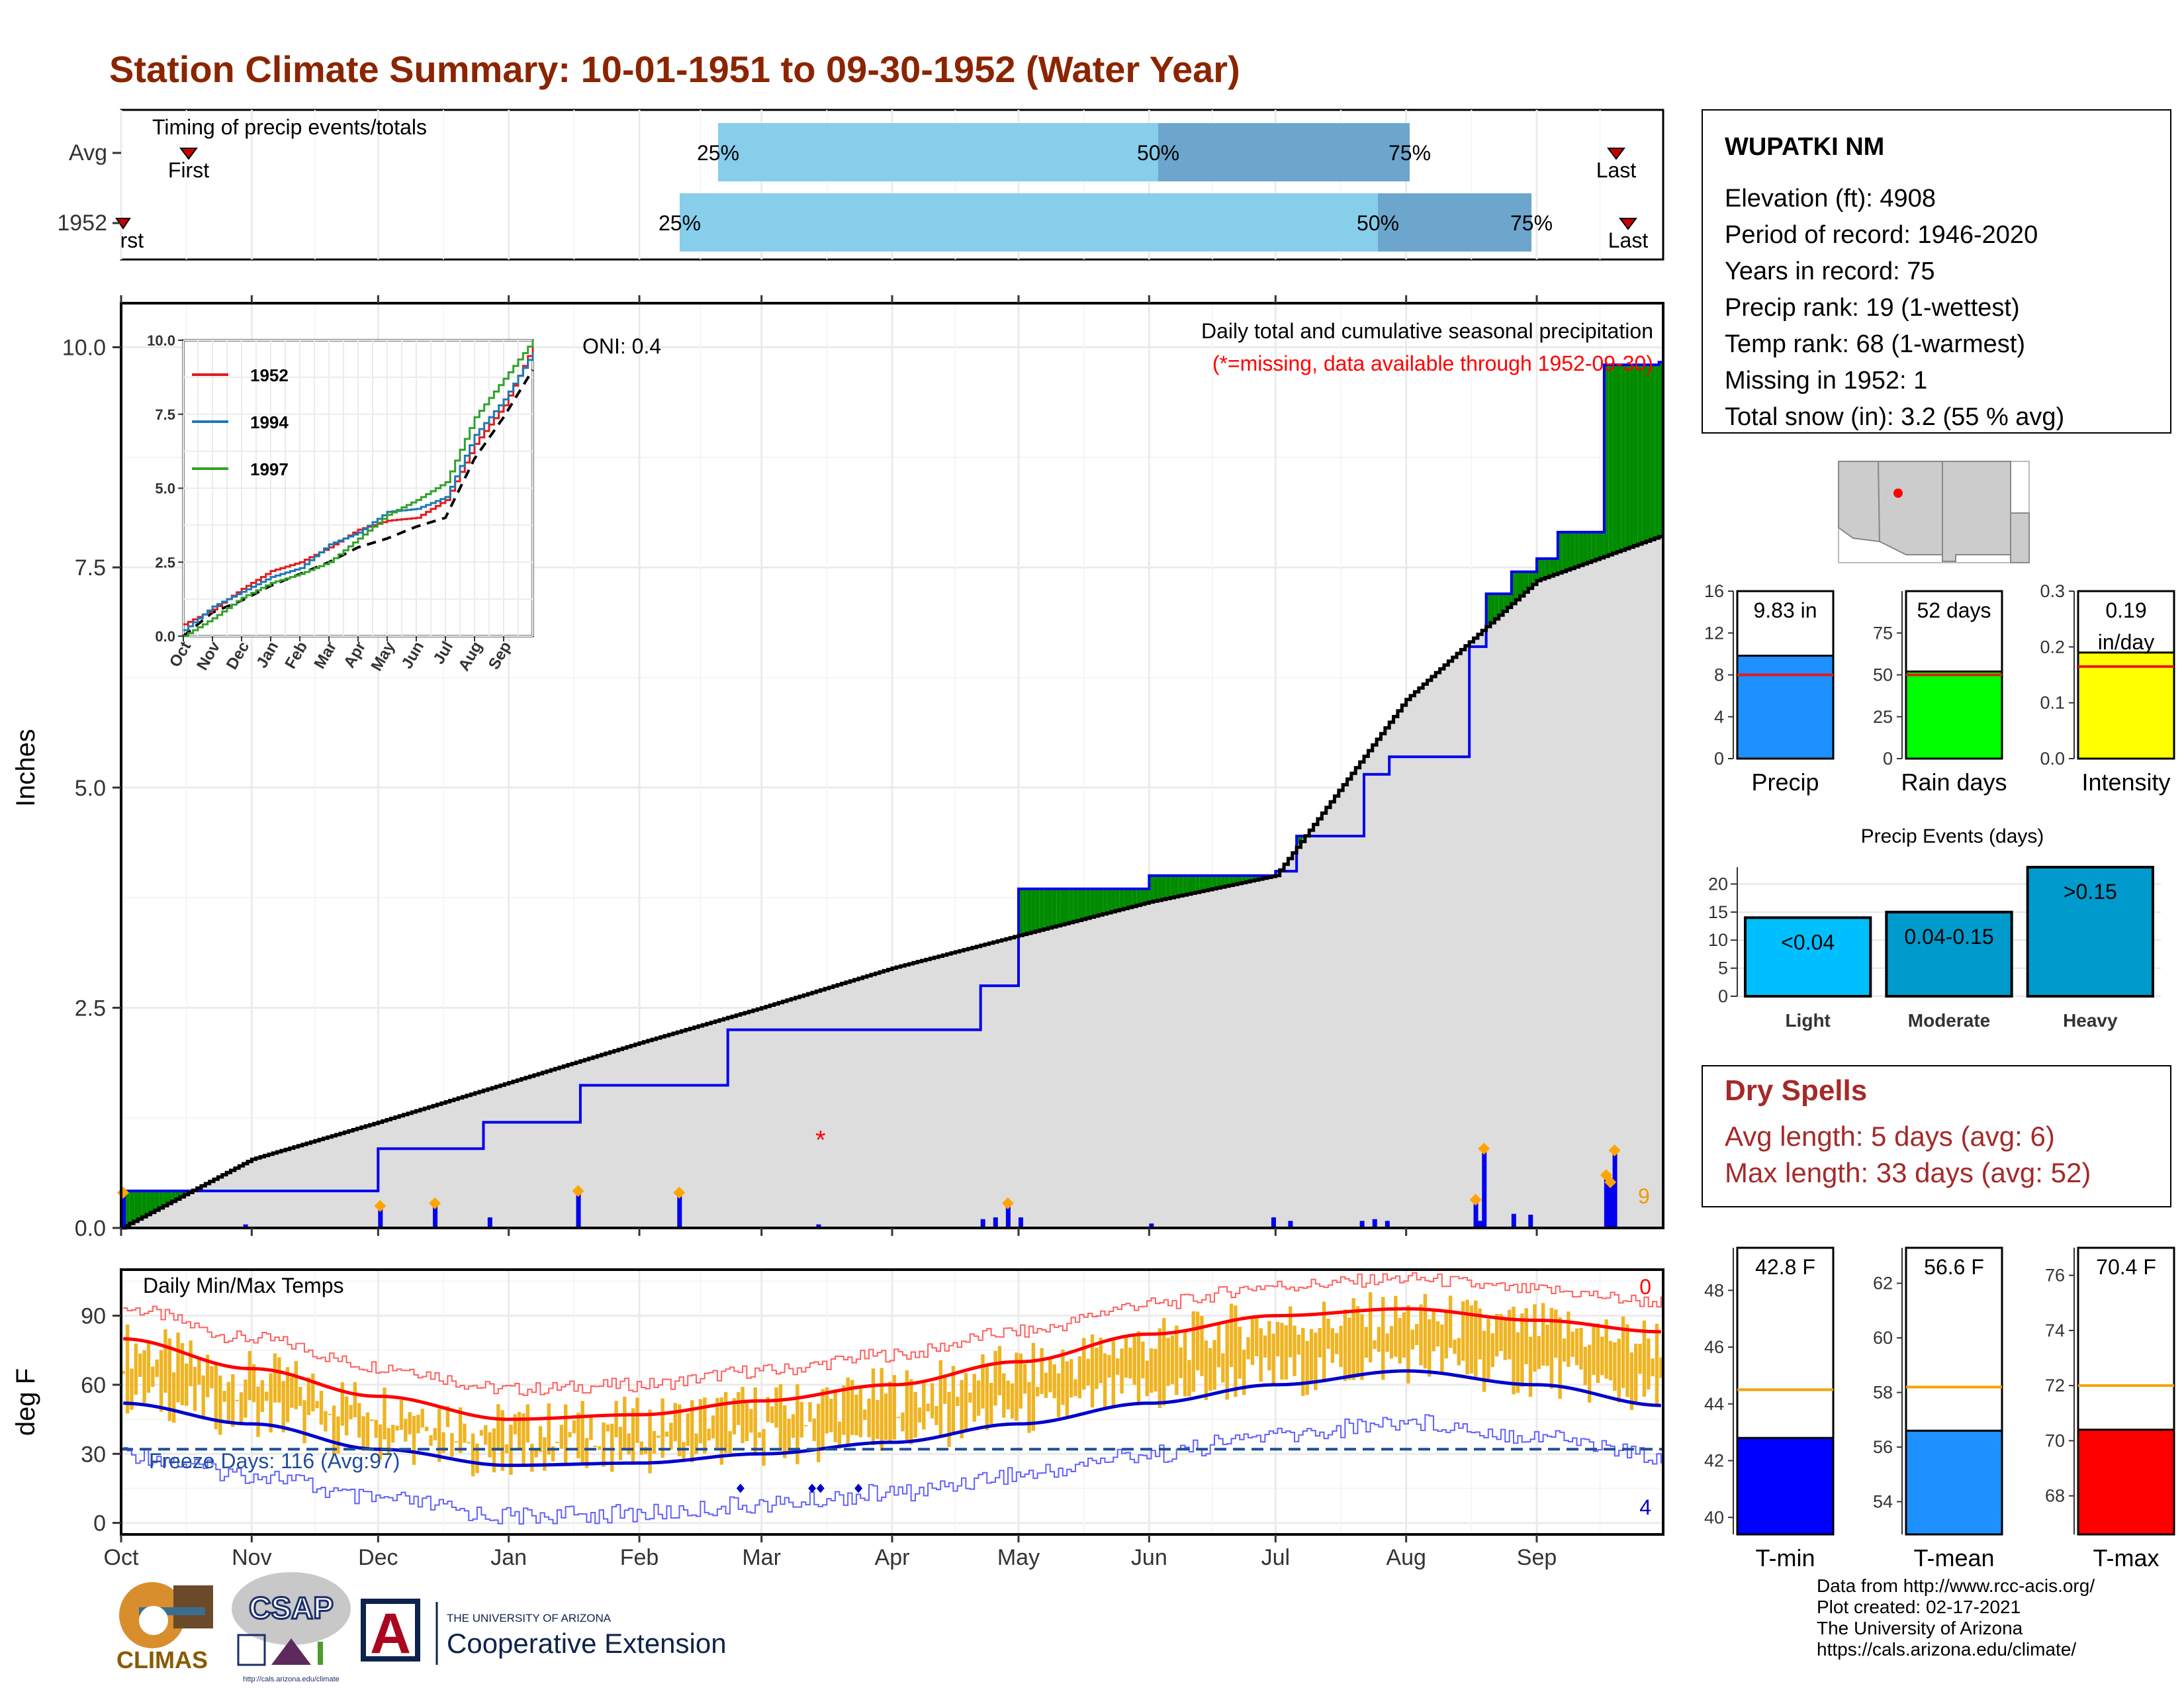 The height and width of the screenshot is (1688, 2184). I want to click on missing-data-marker: *, so click(820, 1139).